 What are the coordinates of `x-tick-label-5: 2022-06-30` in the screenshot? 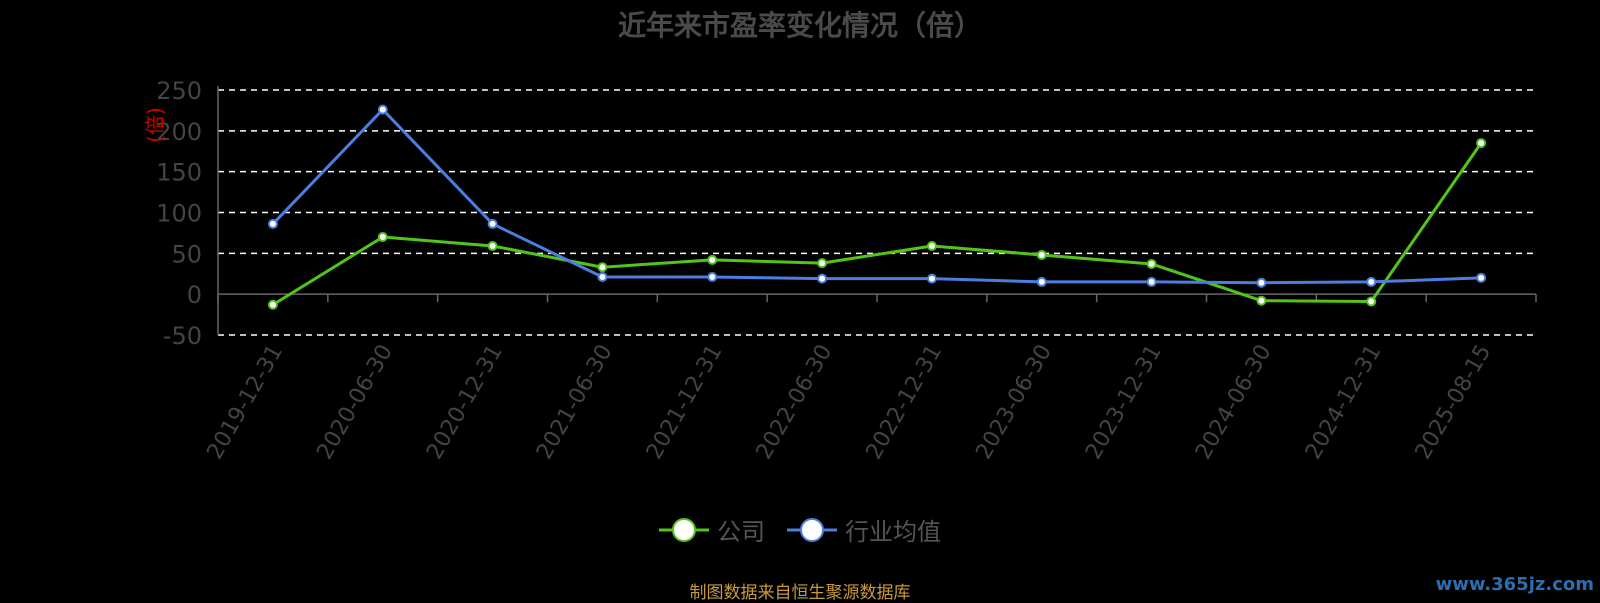 It's located at (795, 402).